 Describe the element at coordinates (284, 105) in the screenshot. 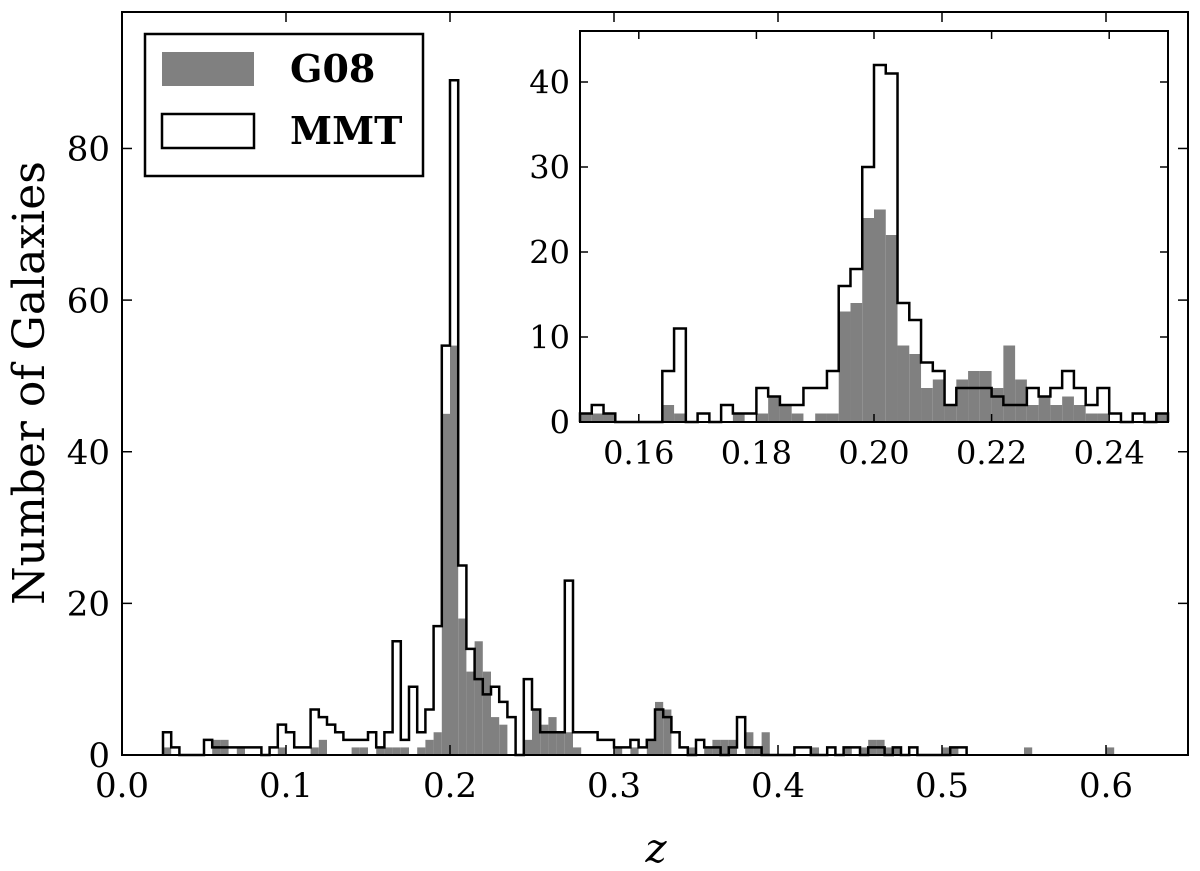

I see `legend: G08 MMT` at that location.